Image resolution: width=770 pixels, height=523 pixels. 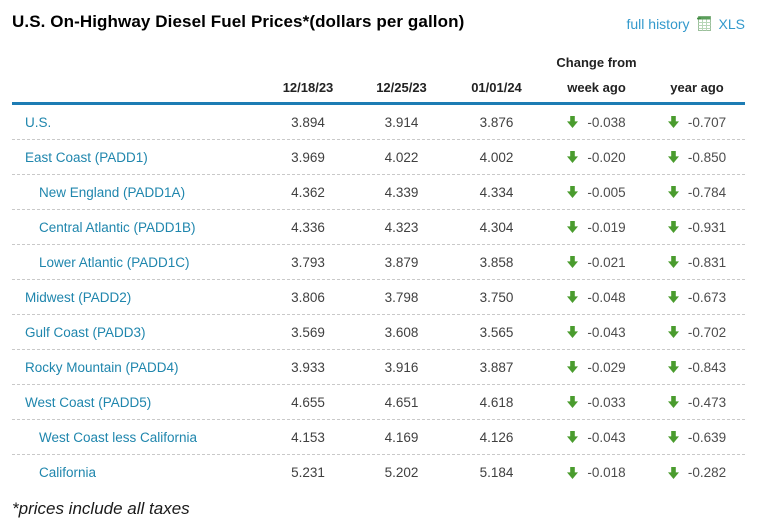 I want to click on price-cell-1: 3.569, so click(x=308, y=332).